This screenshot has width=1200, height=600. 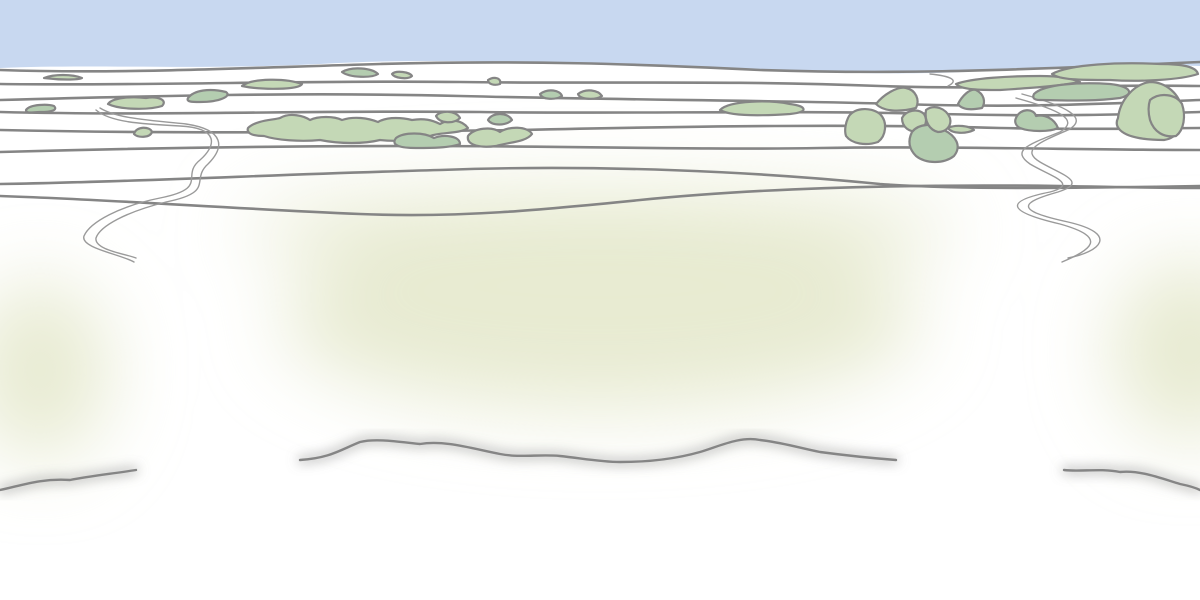 I want to click on sky, so click(x=600, y=37).